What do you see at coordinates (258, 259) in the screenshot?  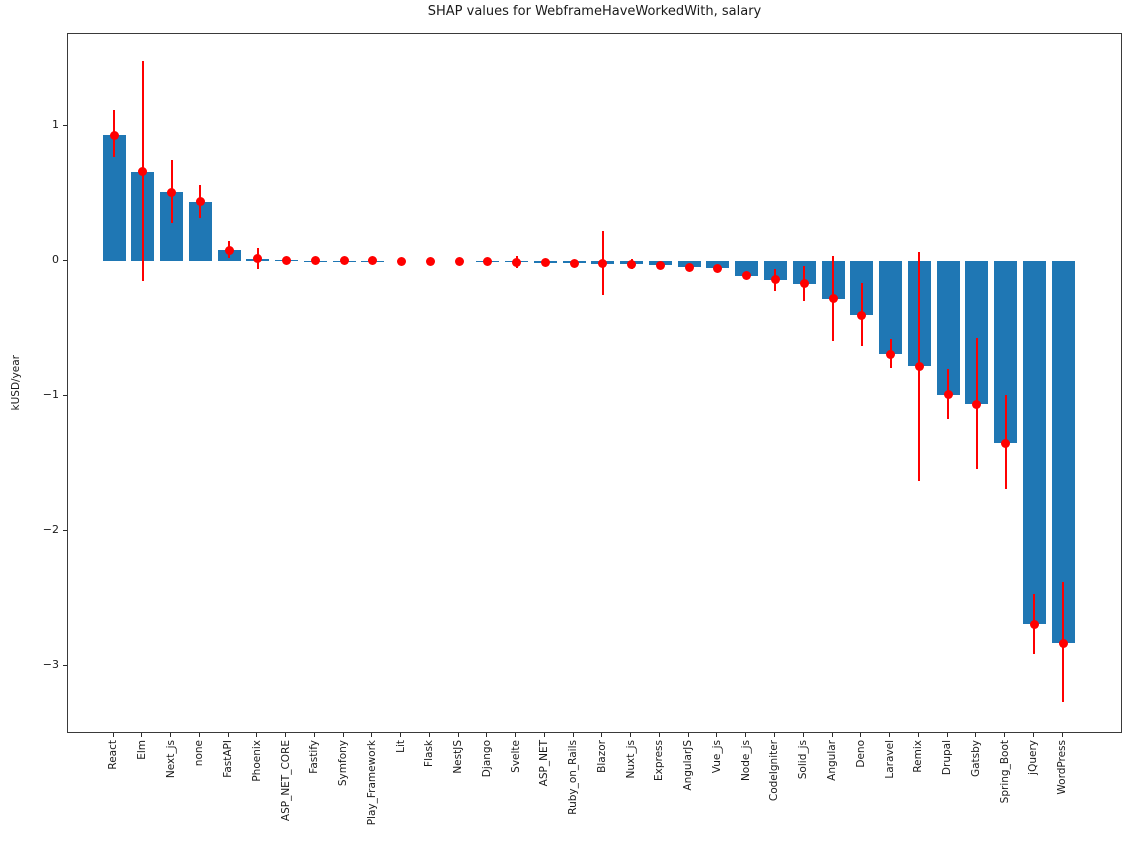 I see `mean-dot-Phoenix` at bounding box center [258, 259].